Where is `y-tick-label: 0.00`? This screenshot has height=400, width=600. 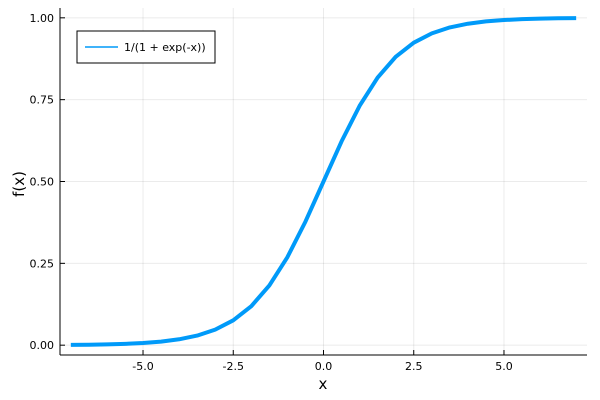
y-tick-label: 0.00 is located at coordinates (42, 345).